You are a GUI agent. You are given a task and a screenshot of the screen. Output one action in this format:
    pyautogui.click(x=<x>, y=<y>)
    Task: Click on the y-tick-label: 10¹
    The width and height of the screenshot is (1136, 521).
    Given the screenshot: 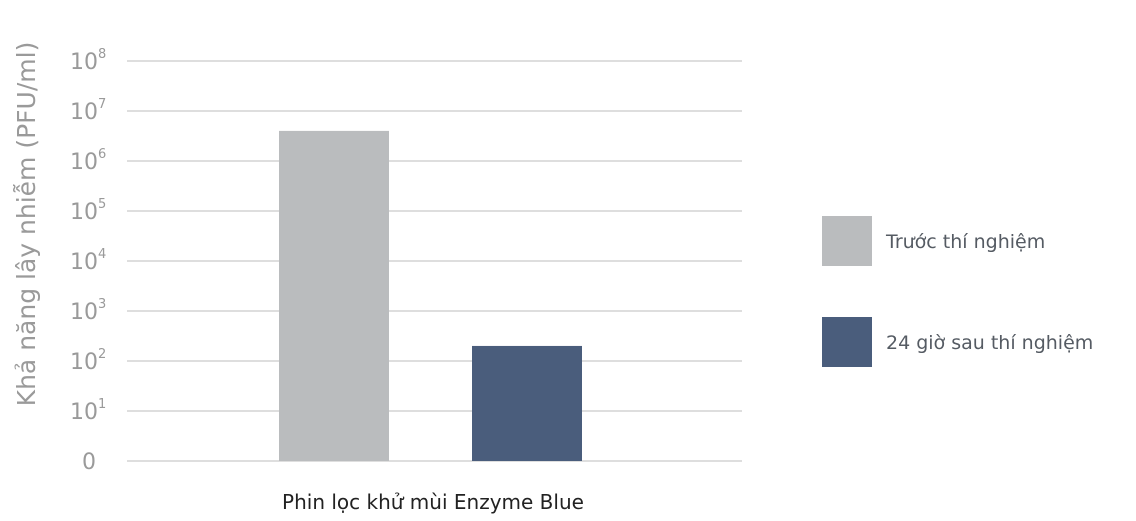 What is the action you would take?
    pyautogui.click(x=88, y=411)
    